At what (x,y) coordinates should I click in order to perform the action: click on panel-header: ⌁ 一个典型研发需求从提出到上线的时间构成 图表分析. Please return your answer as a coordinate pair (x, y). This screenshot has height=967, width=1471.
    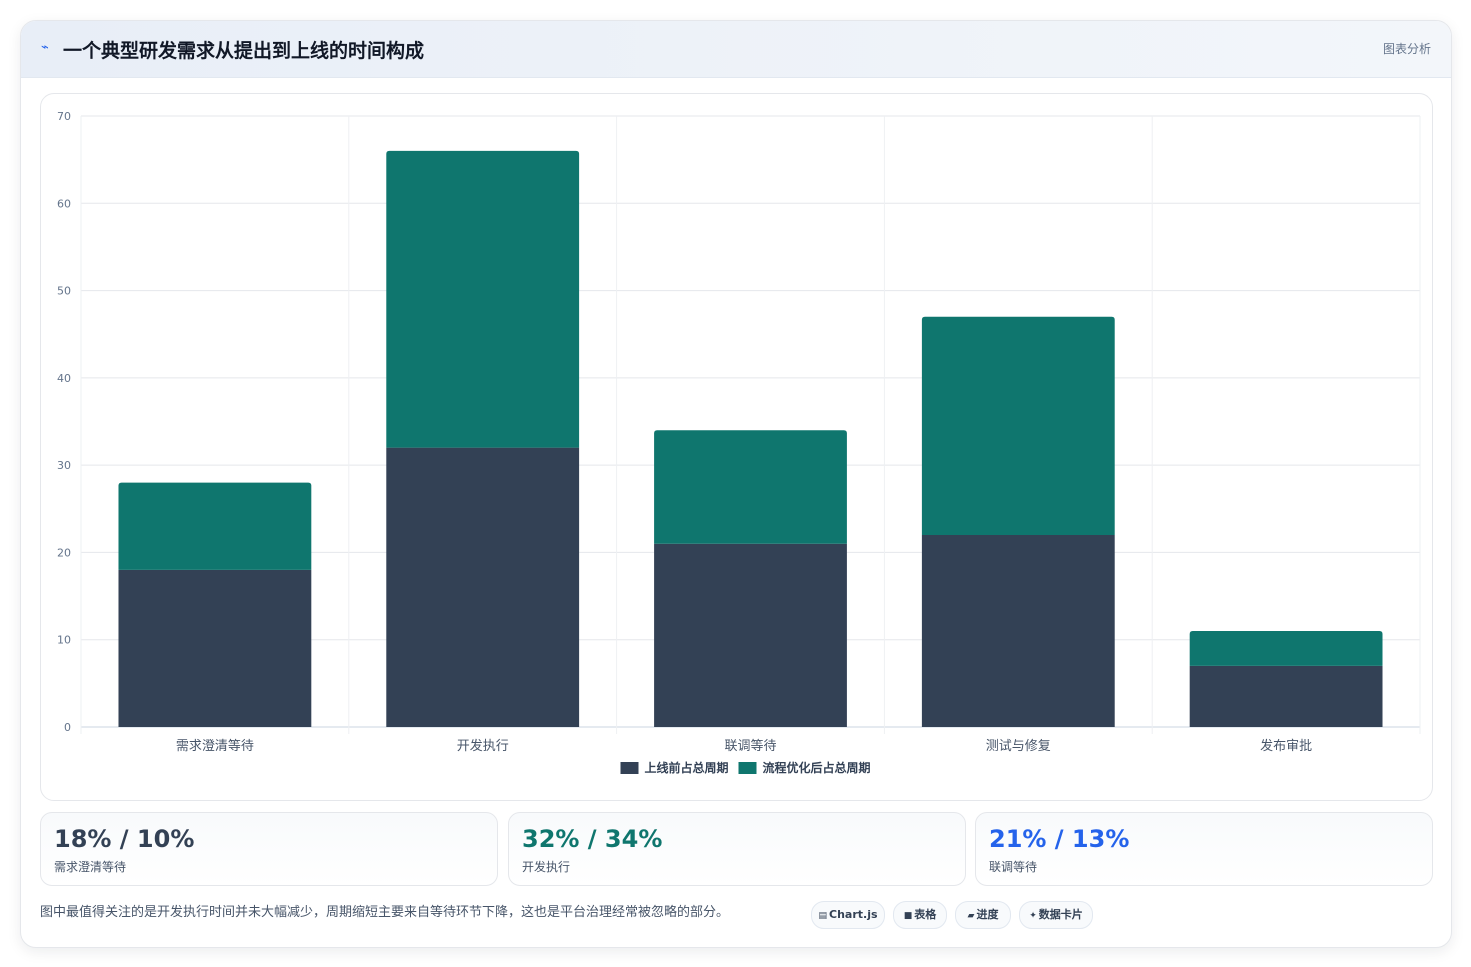
    Looking at the image, I should click on (736, 49).